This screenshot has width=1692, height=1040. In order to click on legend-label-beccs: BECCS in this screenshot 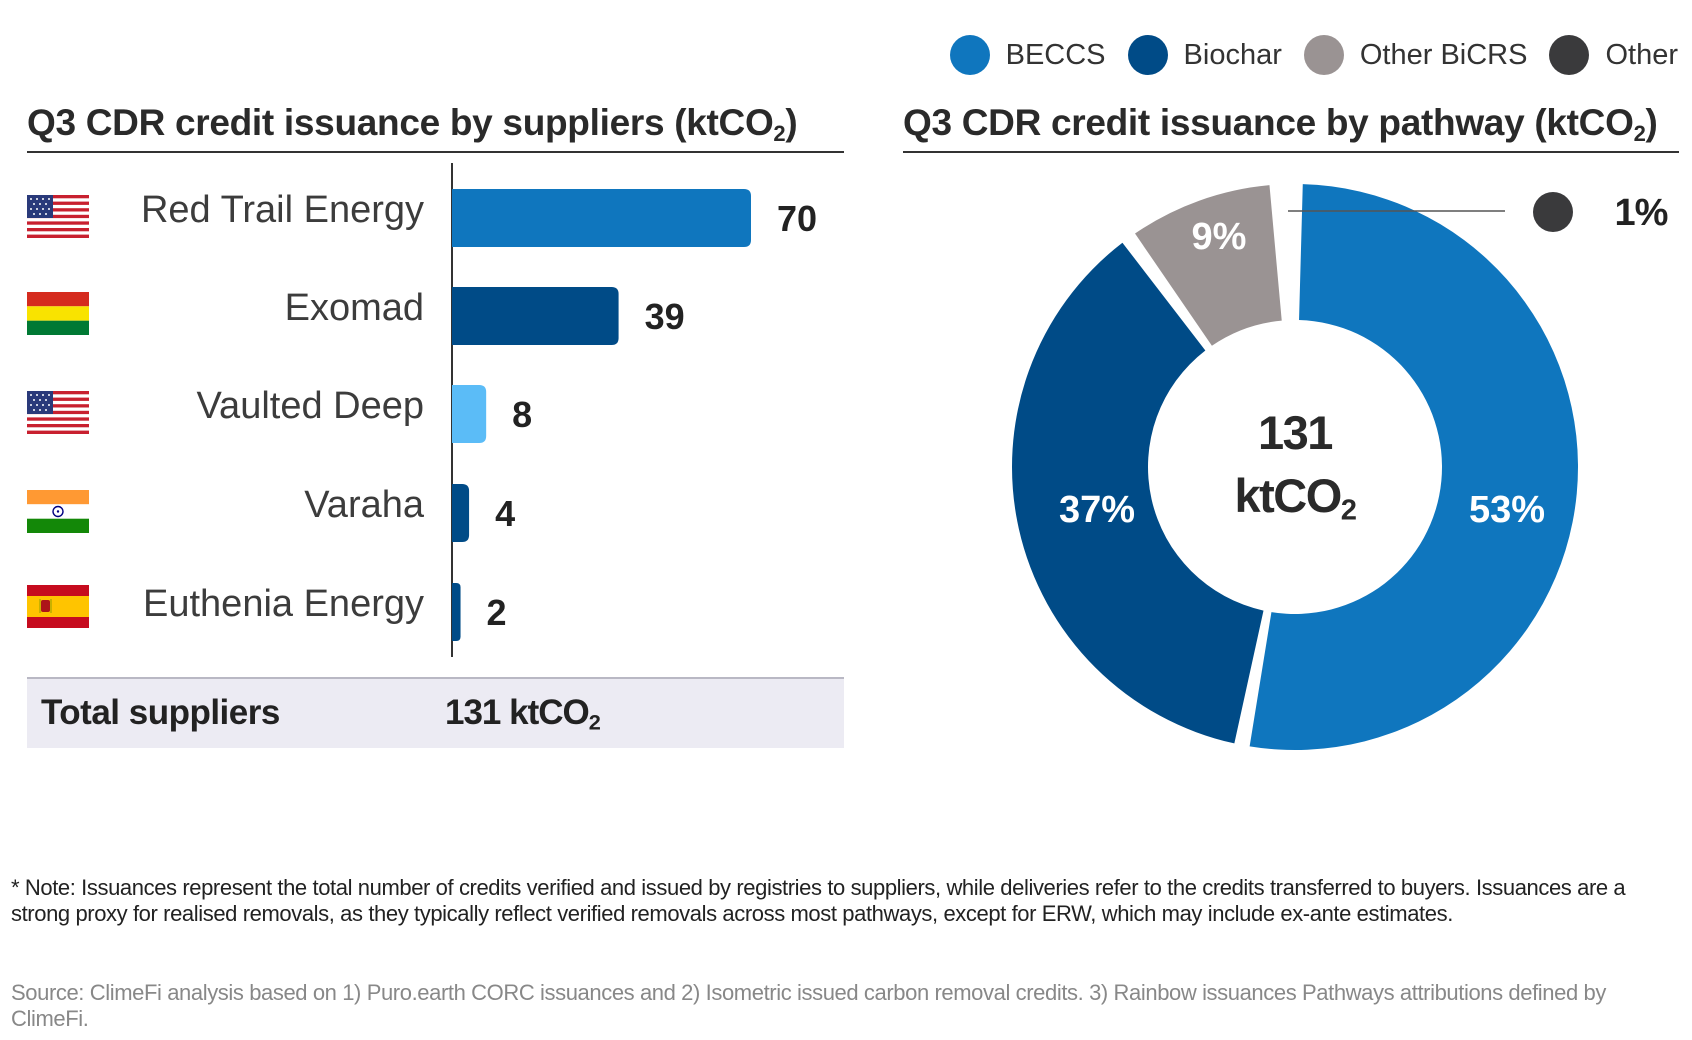, I will do `click(1055, 54)`.